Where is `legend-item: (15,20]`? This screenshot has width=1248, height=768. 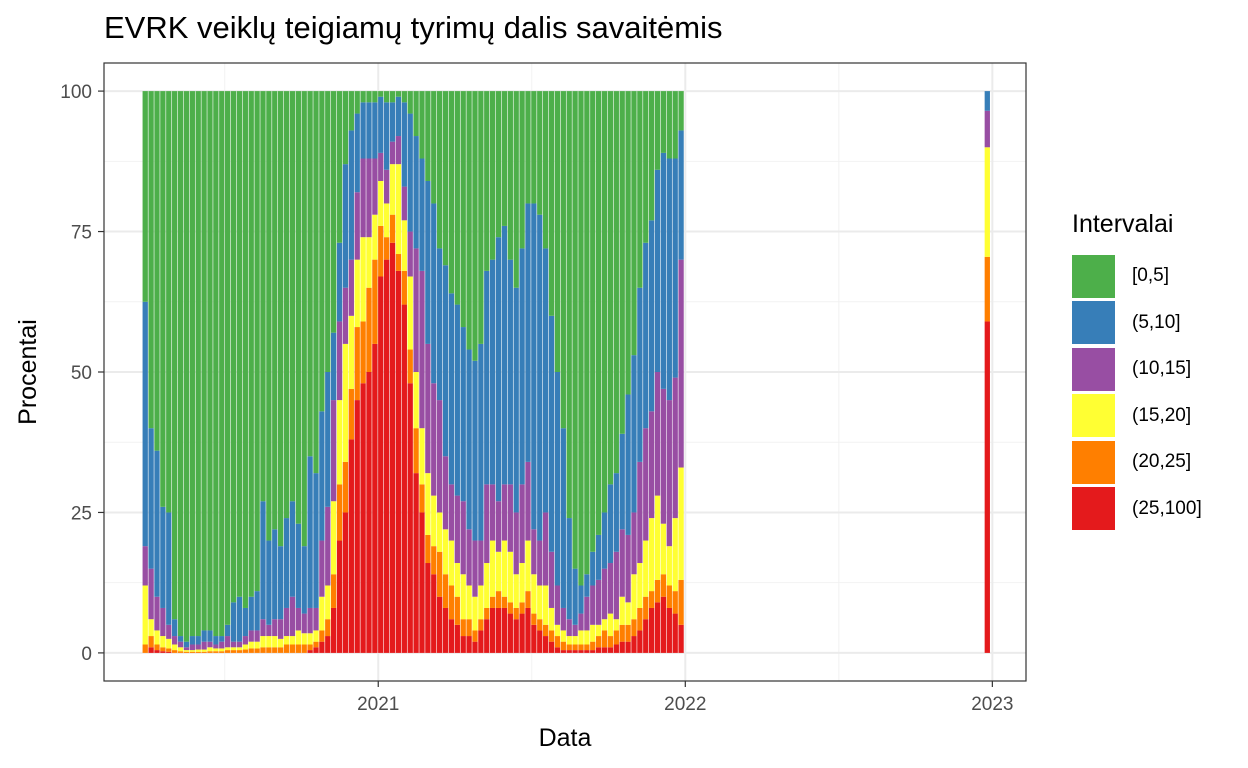 legend-item: (15,20] is located at coordinates (1137, 416).